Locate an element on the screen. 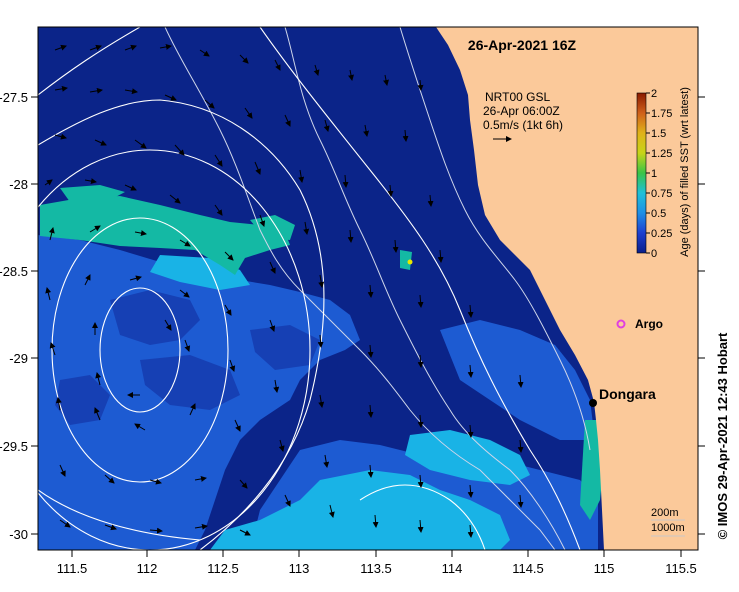 The height and width of the screenshot is (592, 739). x-tick-label: 113 is located at coordinates (299, 568).